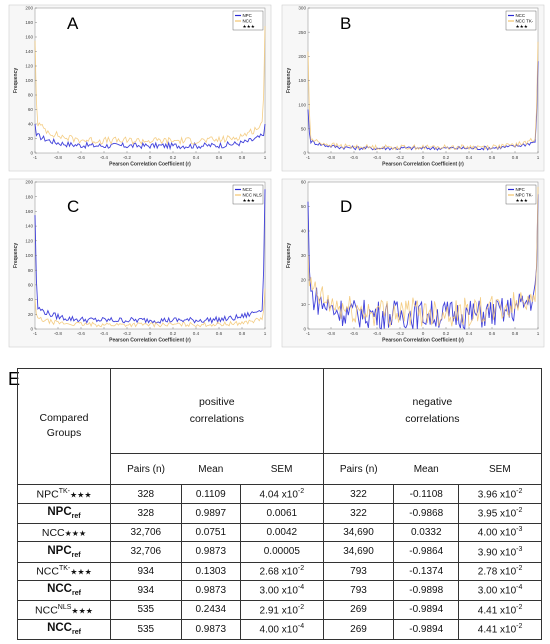  I want to click on legend-entry: NCC, so click(248, 21).